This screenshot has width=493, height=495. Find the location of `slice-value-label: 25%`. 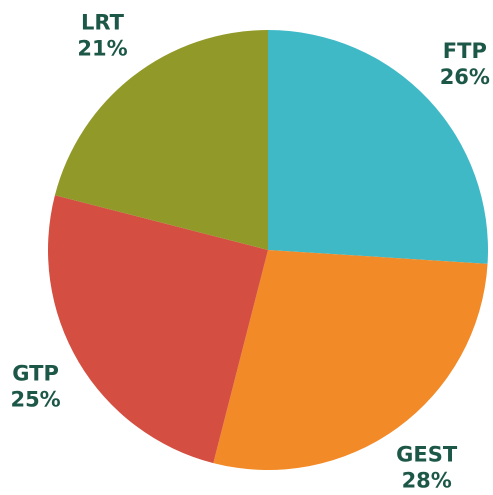

slice-value-label: 25% is located at coordinates (35, 399).